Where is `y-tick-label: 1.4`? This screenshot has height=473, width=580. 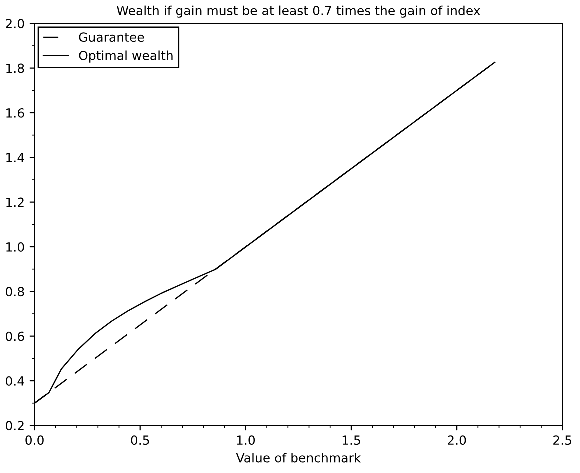 y-tick-label: 1.4 is located at coordinates (15, 157).